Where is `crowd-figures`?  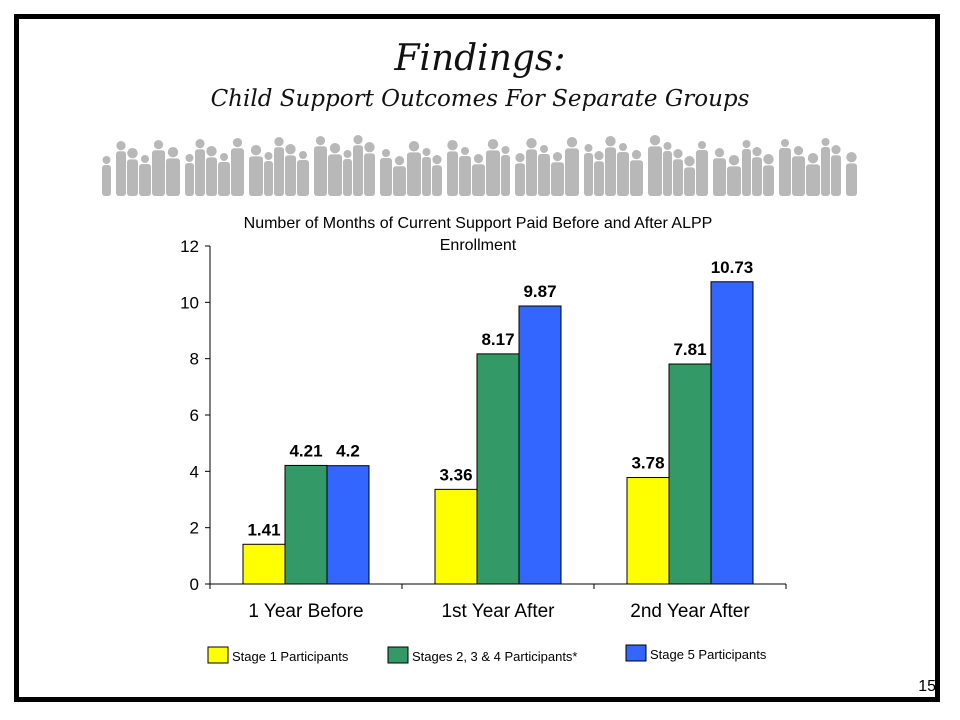 crowd-figures is located at coordinates (479, 165).